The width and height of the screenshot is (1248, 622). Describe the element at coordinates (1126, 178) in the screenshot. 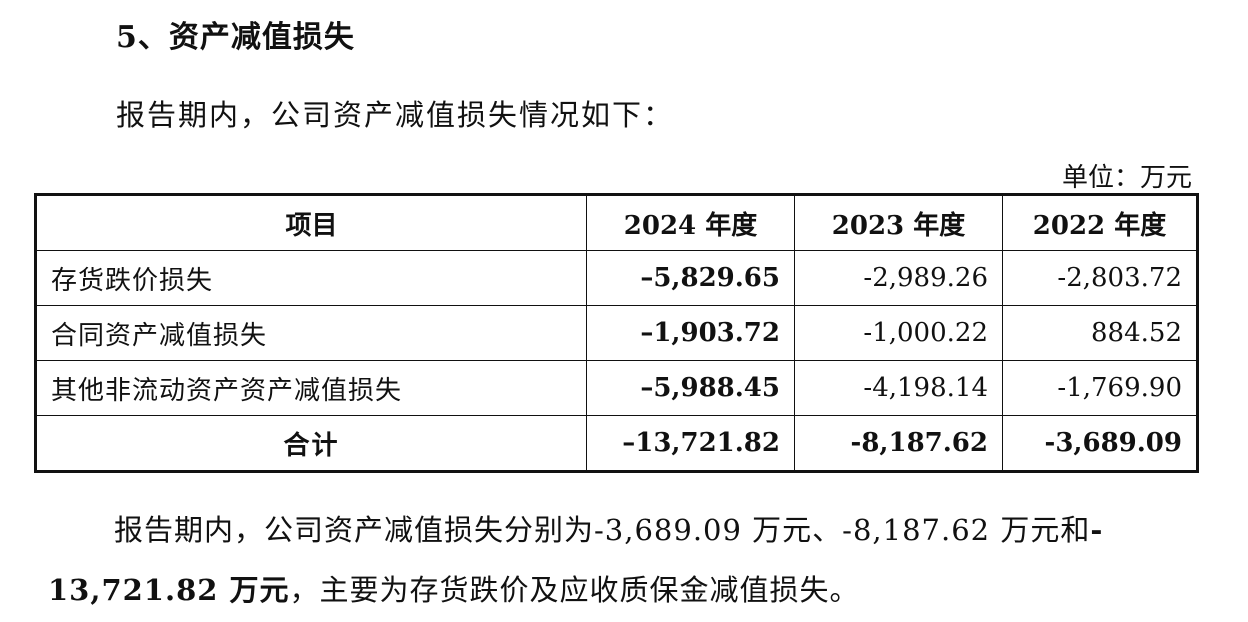

I see `unit-label: 单位：万元` at that location.